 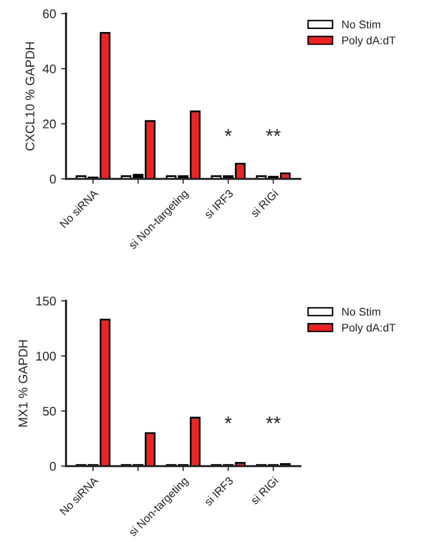 I want to click on y-tick-label: 50, so click(x=49, y=411).